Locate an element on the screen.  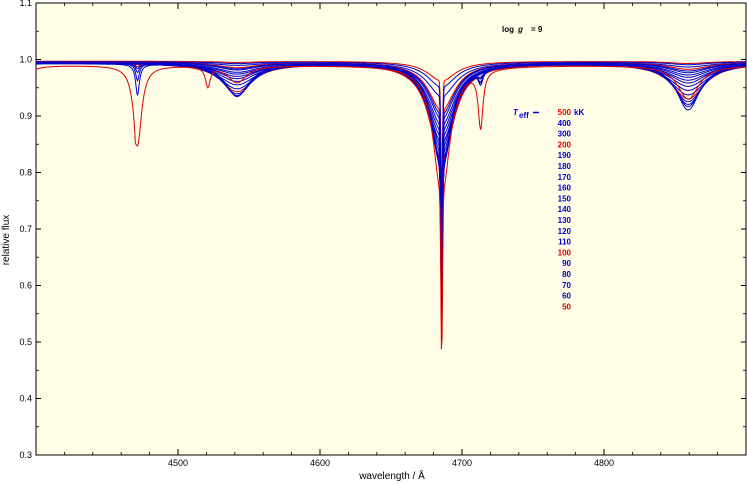
legend-entry: 160 is located at coordinates (565, 188).